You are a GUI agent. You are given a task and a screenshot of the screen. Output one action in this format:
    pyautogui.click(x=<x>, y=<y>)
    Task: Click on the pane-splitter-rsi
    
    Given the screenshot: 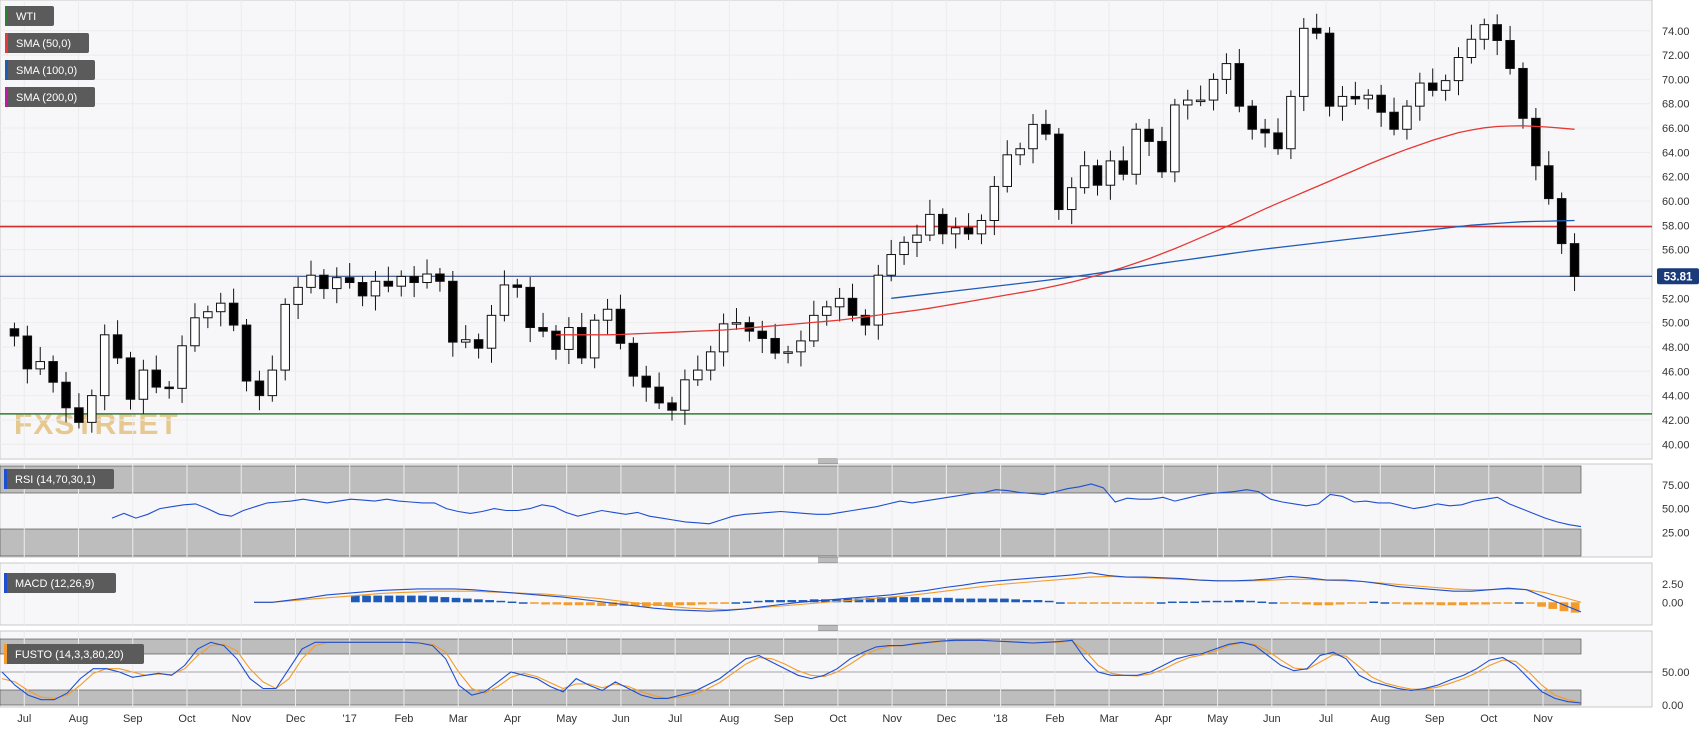 What is the action you would take?
    pyautogui.click(x=828, y=461)
    